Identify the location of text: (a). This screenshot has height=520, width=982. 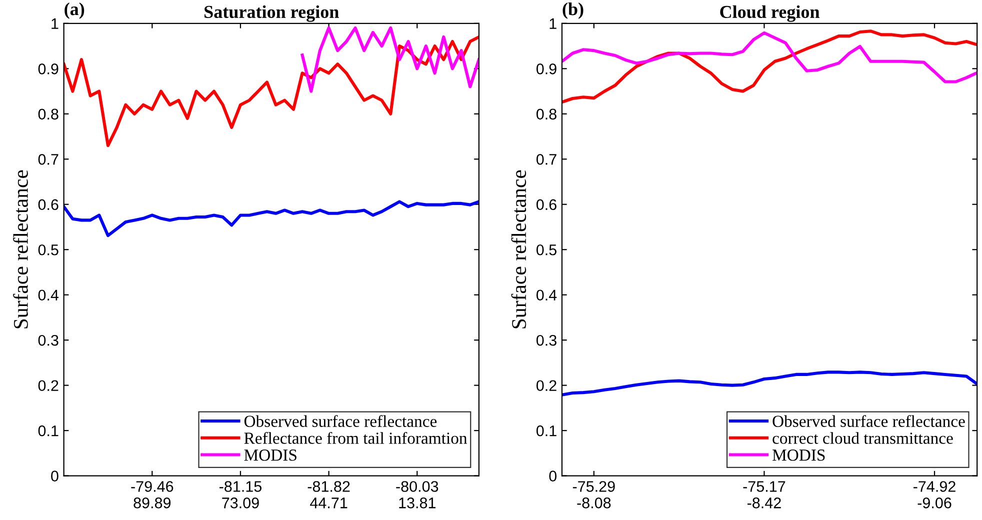
(74, 10).